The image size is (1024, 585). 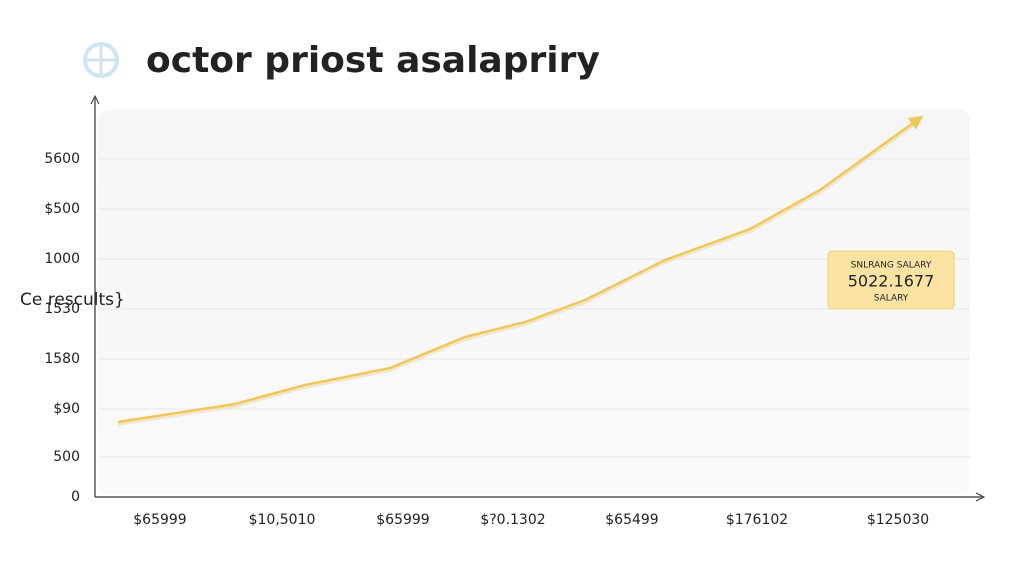 What do you see at coordinates (62, 309) in the screenshot?
I see `y-tick-label: 1530` at bounding box center [62, 309].